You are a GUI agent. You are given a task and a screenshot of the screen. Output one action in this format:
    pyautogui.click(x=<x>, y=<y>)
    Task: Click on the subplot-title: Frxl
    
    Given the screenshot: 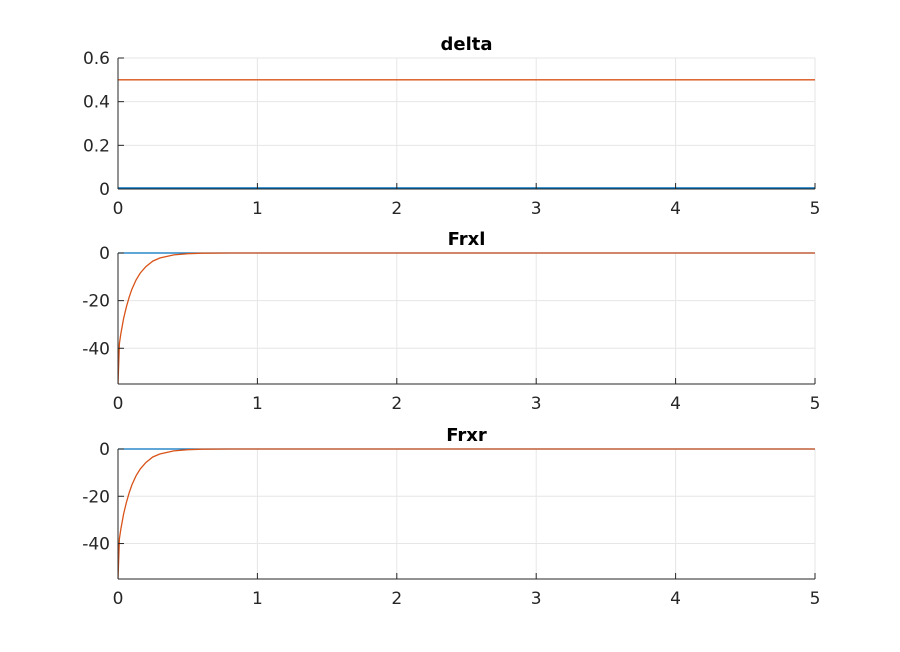 What is the action you would take?
    pyautogui.click(x=467, y=239)
    